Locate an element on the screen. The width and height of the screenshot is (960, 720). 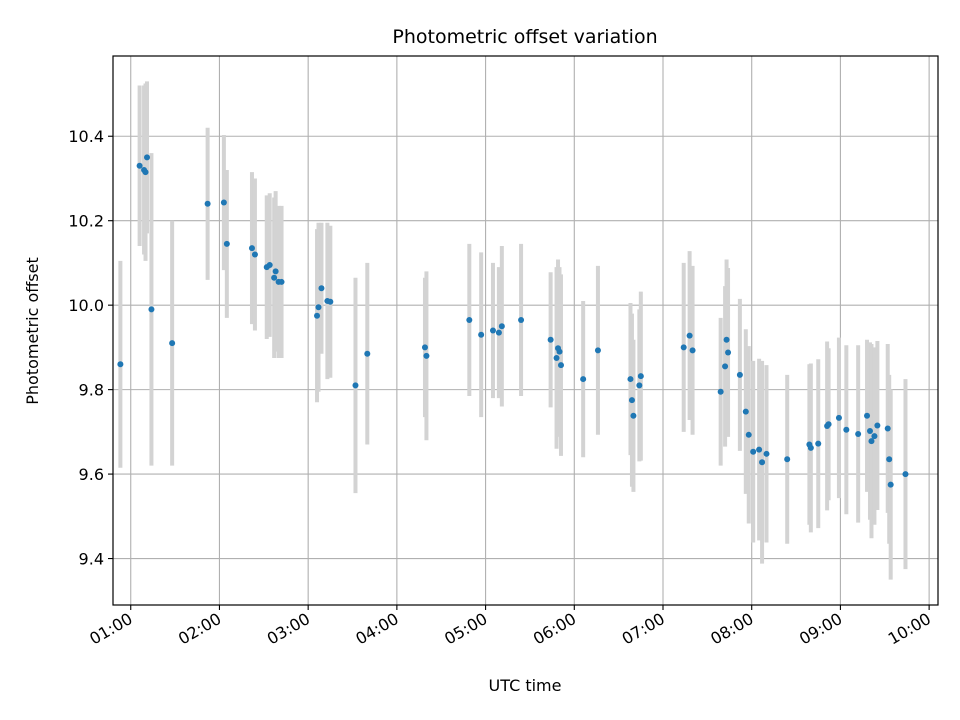
y-tick-label: 10.4 is located at coordinates (86, 136).